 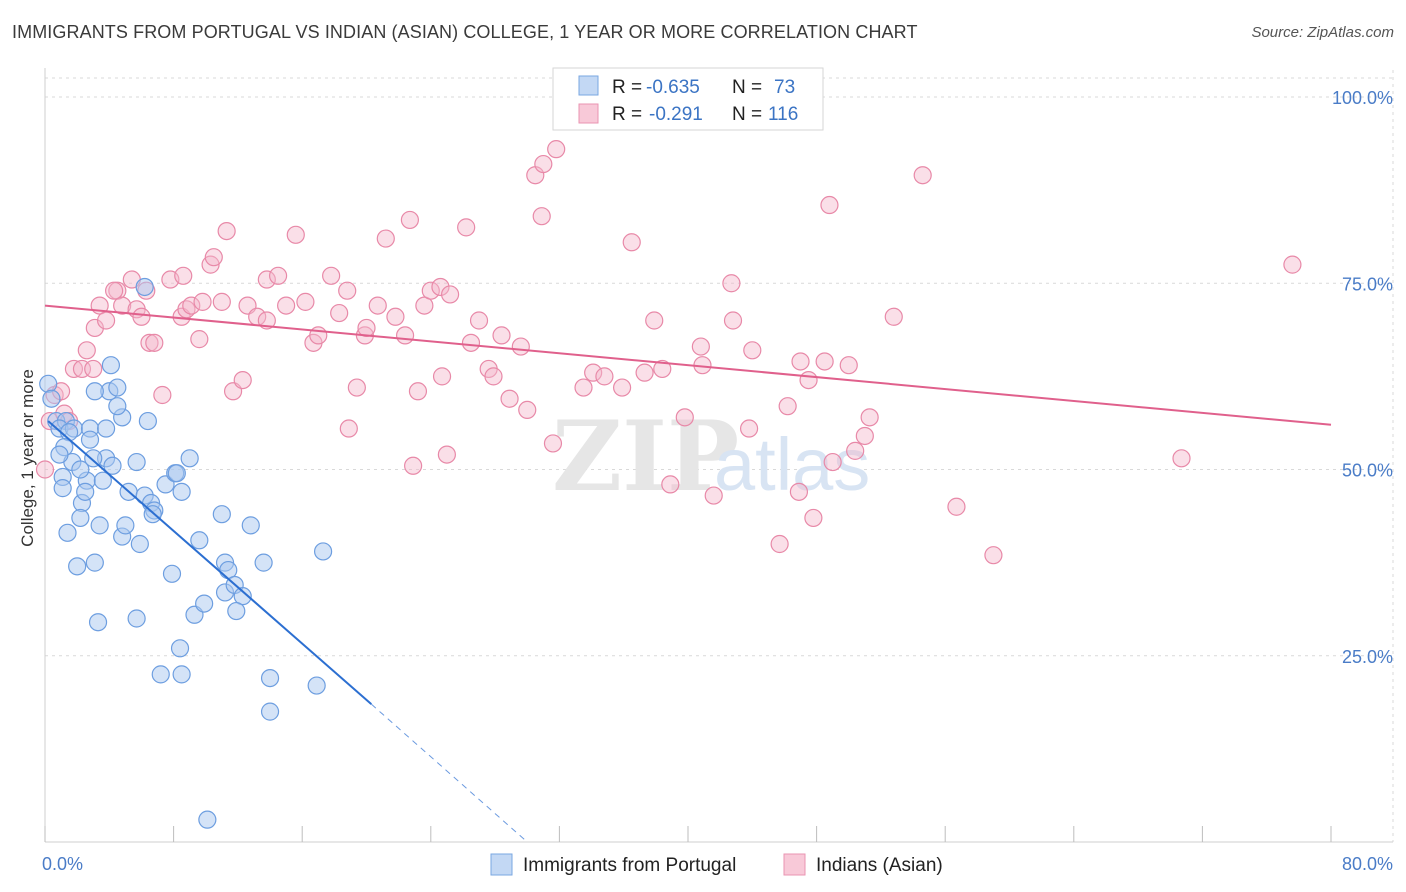 I want to click on watermark-atlas: atlas, so click(x=792, y=464).